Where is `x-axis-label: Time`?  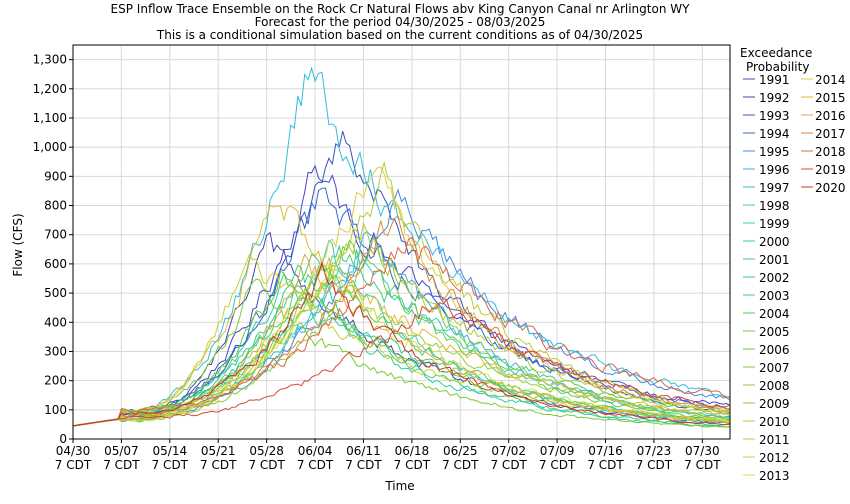
x-axis-label: Time is located at coordinates (399, 486).